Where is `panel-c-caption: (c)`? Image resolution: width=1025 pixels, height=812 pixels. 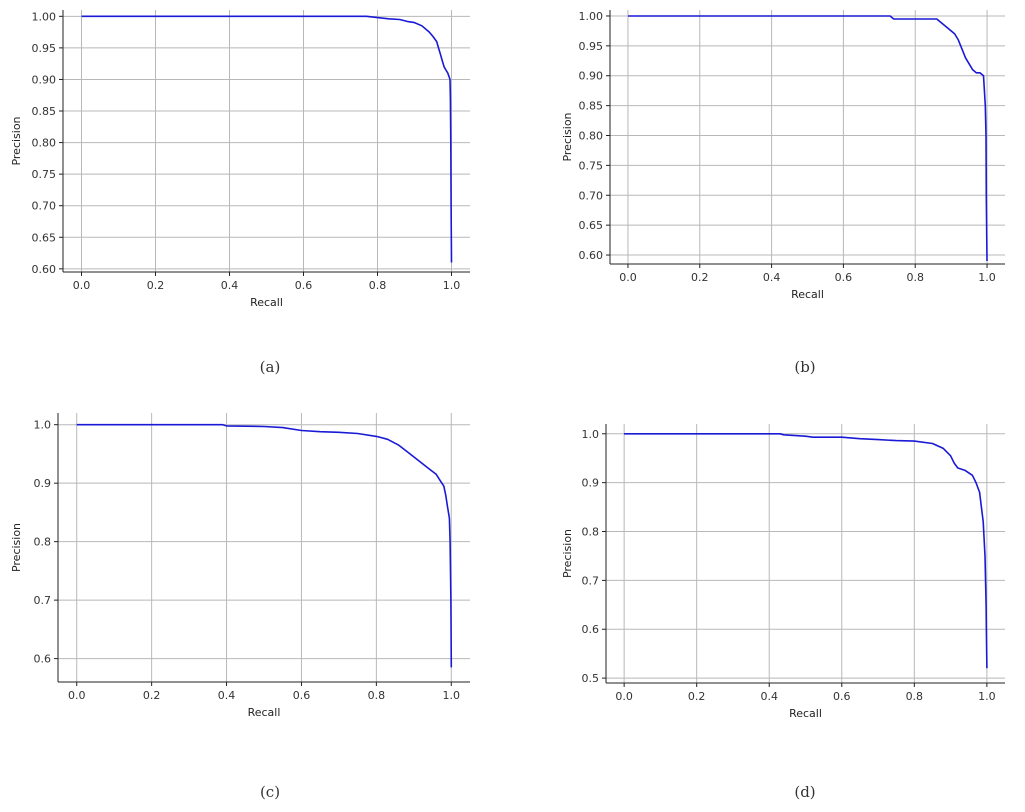
panel-c-caption: (c) is located at coordinates (270, 792).